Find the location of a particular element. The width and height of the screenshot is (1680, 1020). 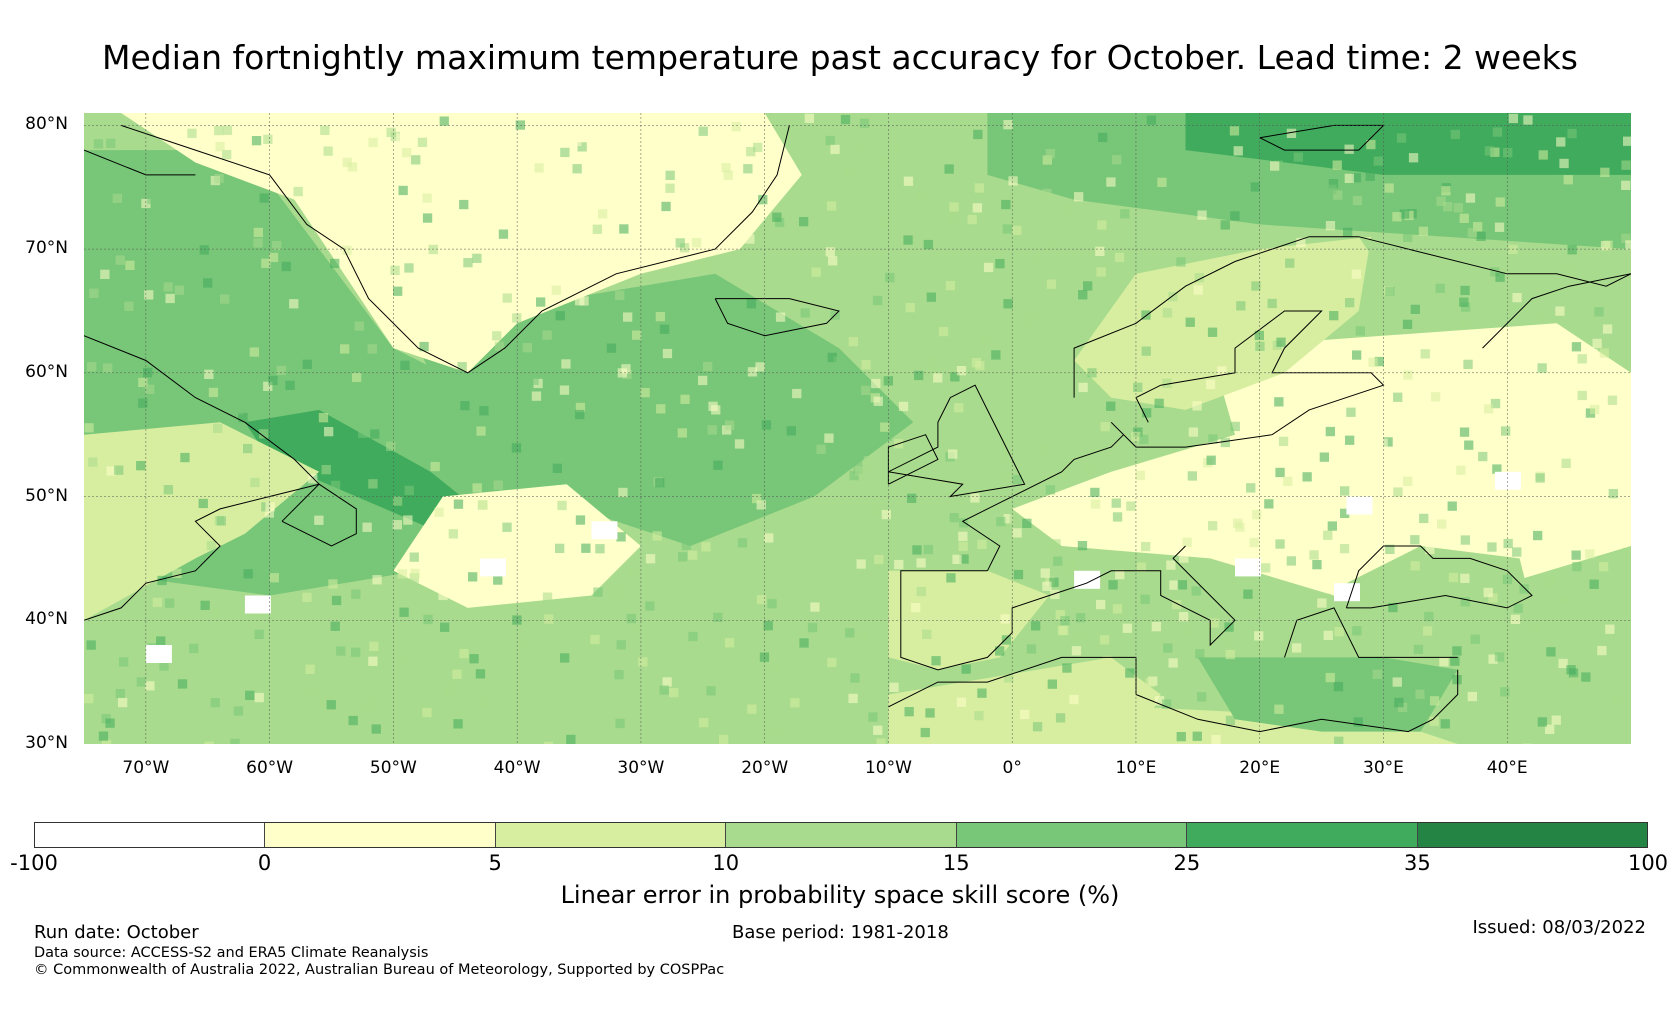

longitude-label: 40°W is located at coordinates (517, 768).